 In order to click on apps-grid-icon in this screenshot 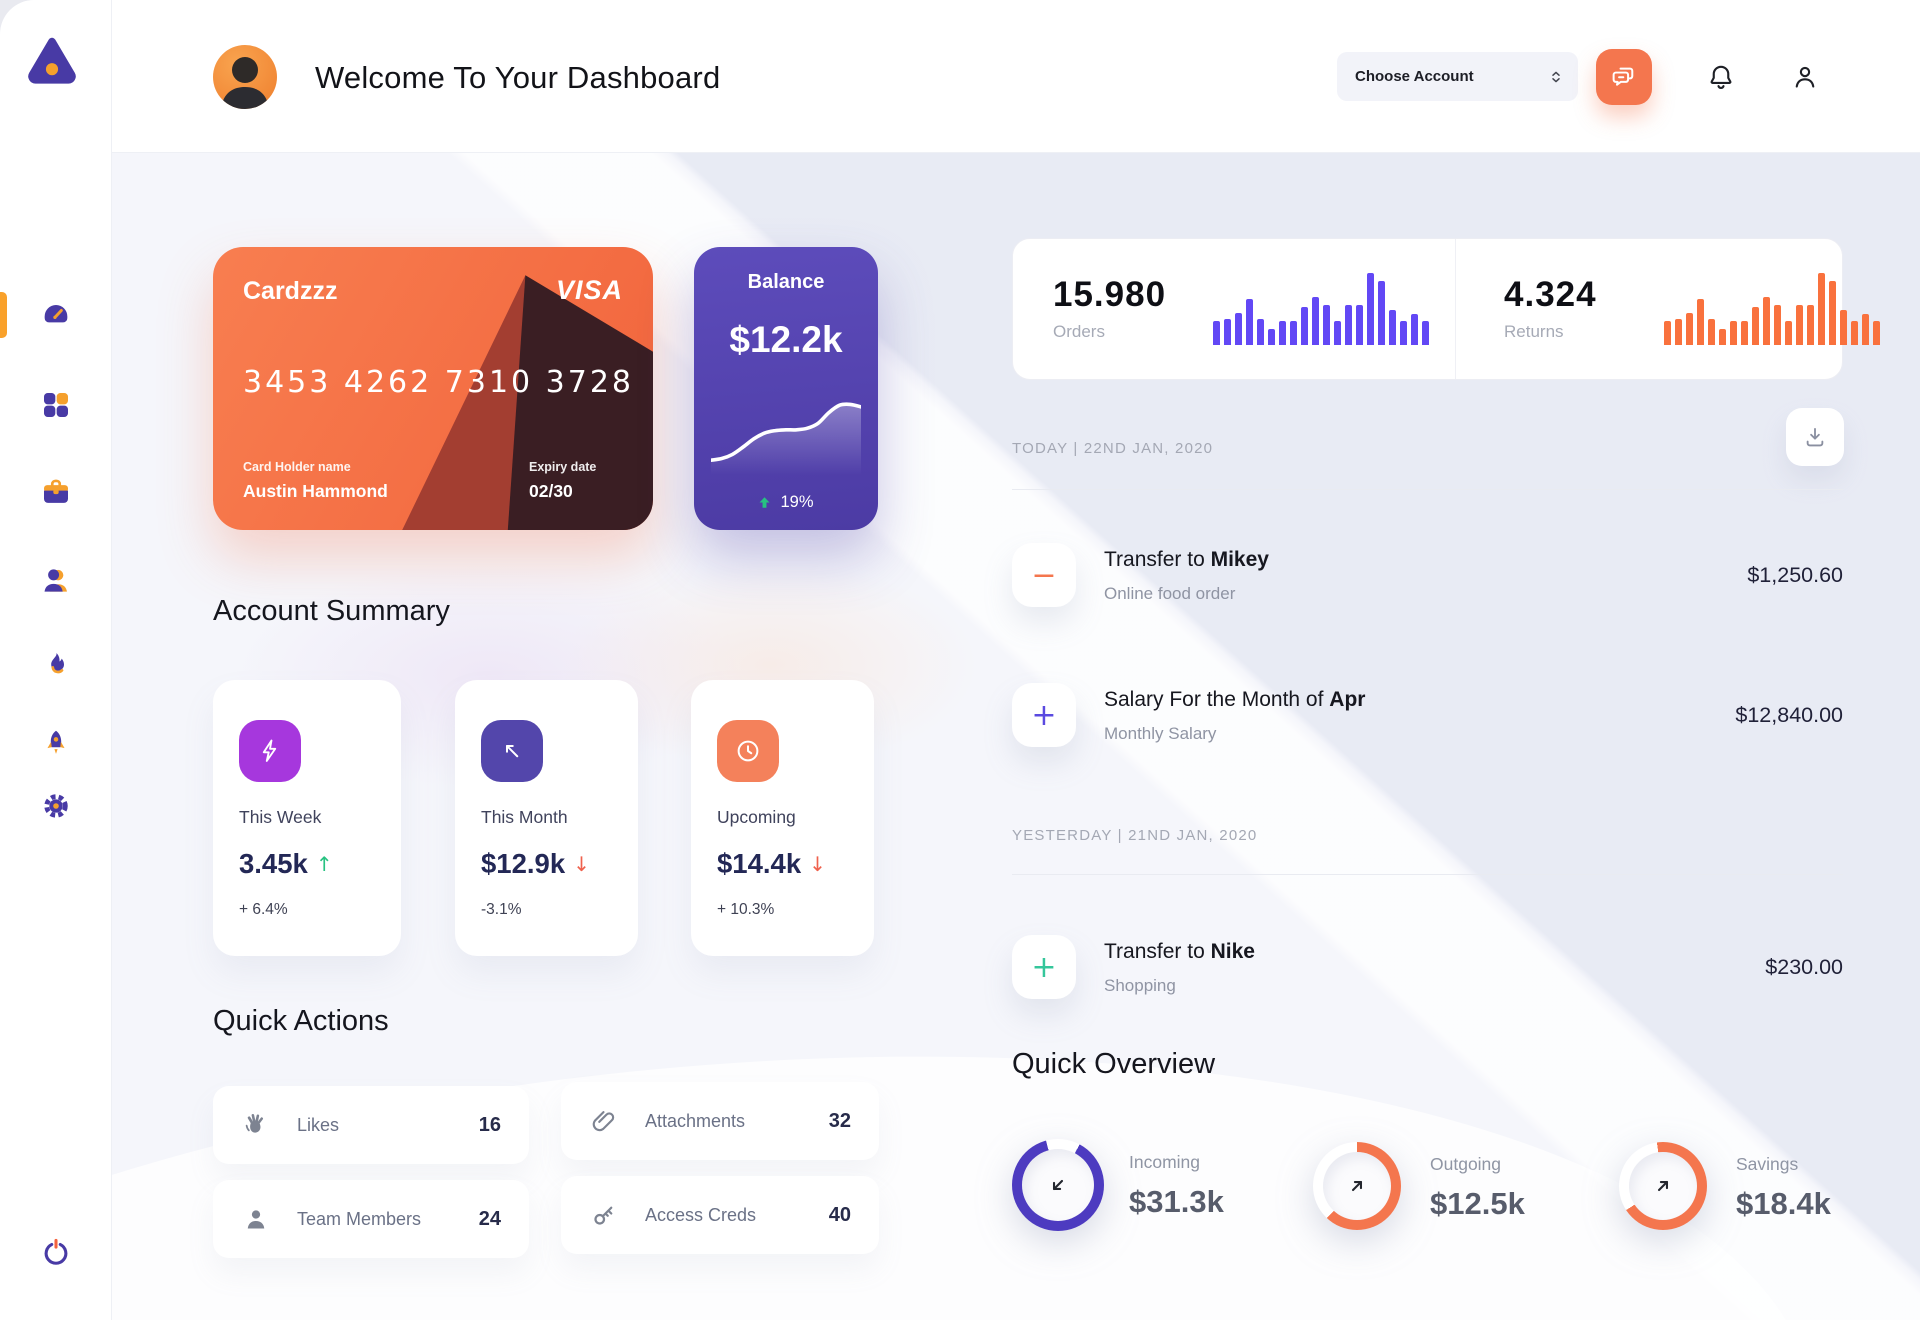, I will do `click(56, 405)`.